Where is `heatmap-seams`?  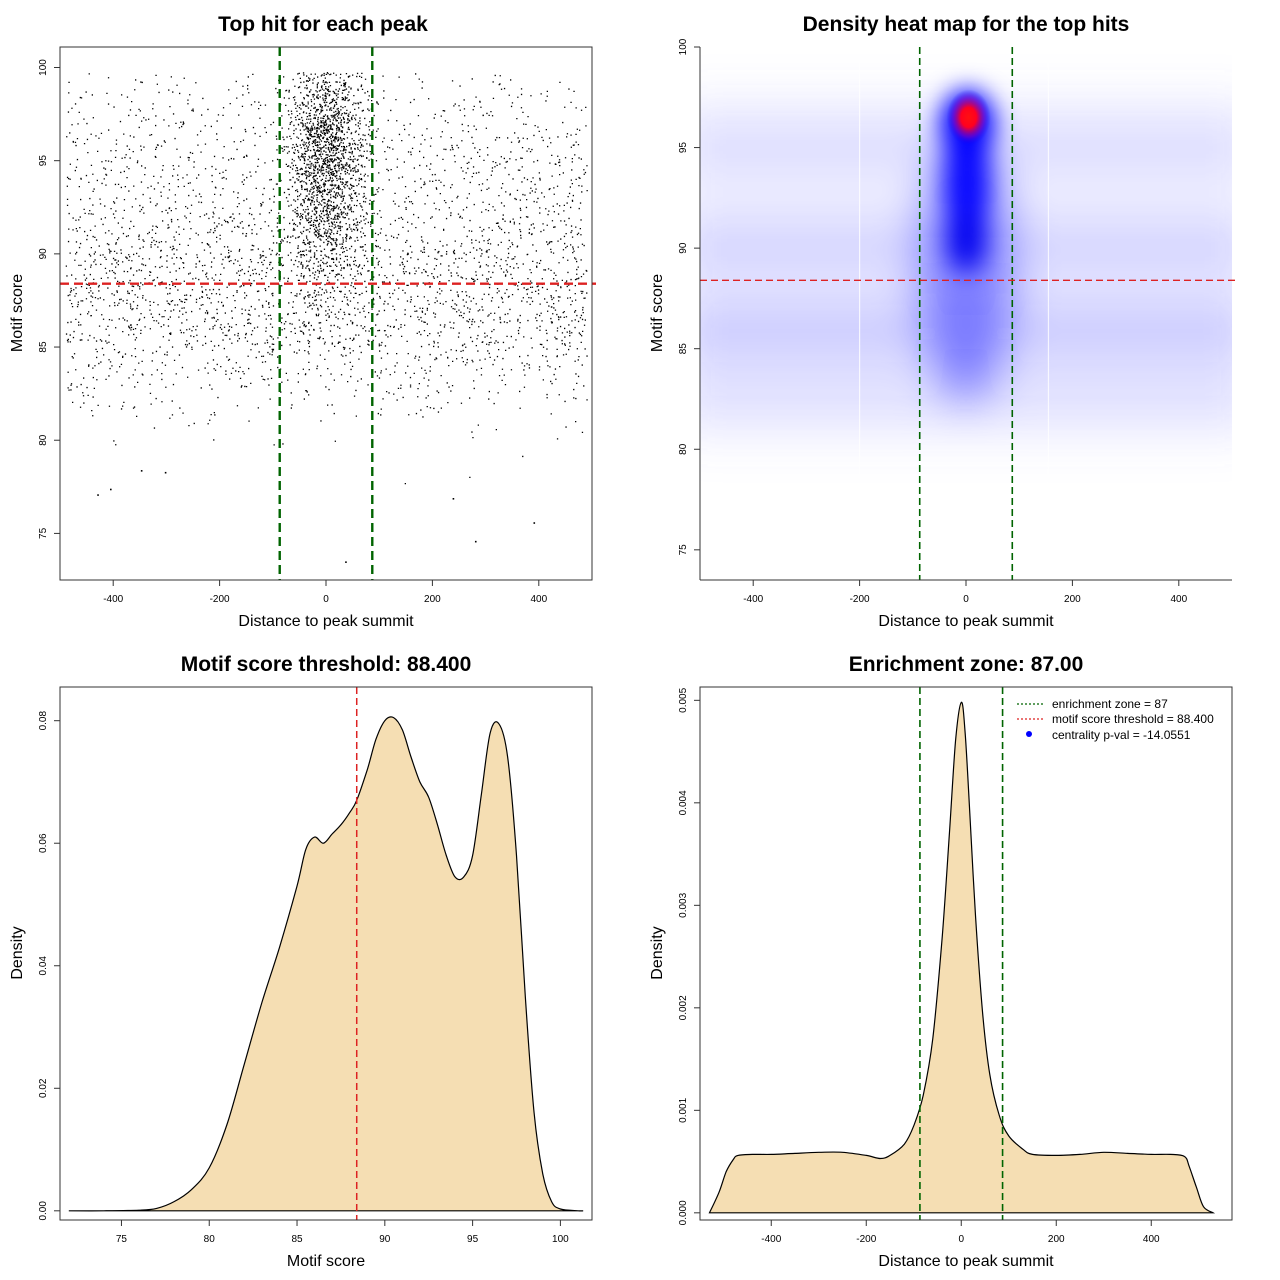 heatmap-seams is located at coordinates (954, 313).